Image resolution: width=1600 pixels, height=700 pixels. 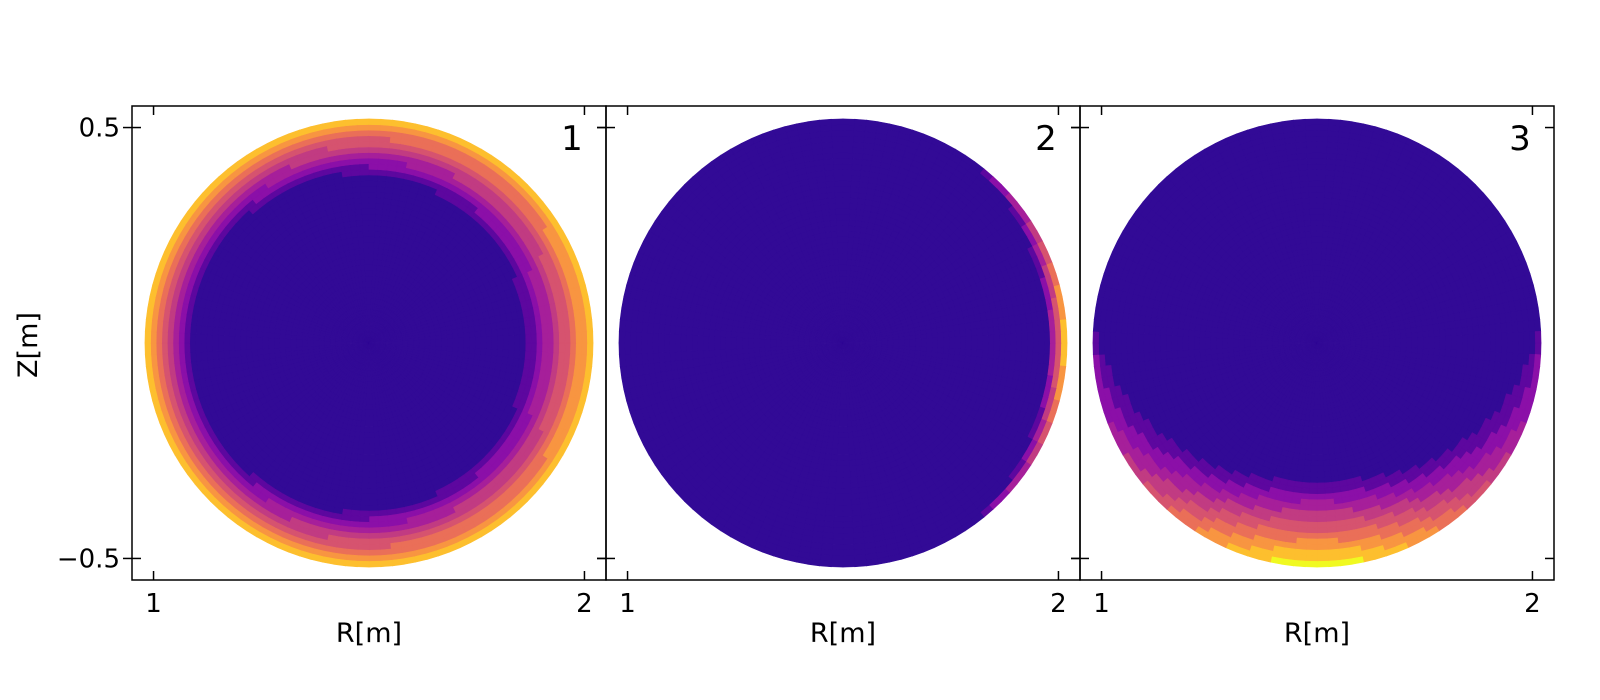 What do you see at coordinates (584, 604) in the screenshot?
I see `x-tick-label: 2` at bounding box center [584, 604].